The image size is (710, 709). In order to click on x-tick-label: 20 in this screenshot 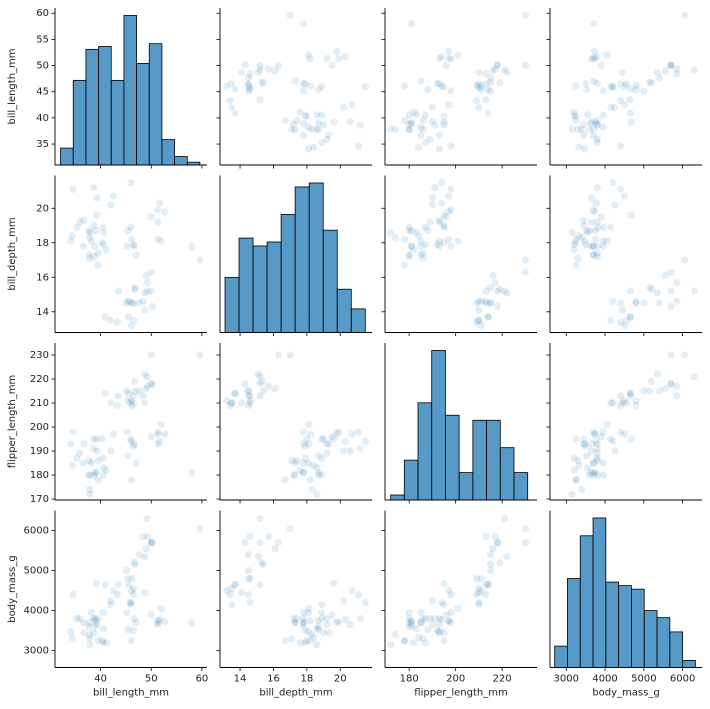, I will do `click(340, 679)`.